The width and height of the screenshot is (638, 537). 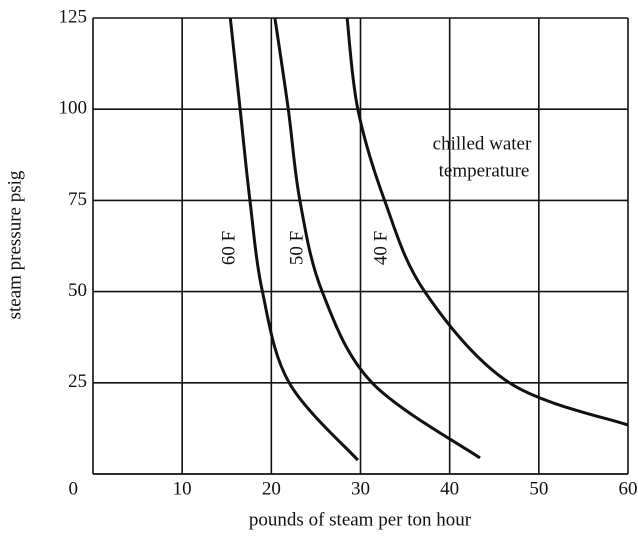 What do you see at coordinates (628, 488) in the screenshot?
I see `x-tick-label: 60` at bounding box center [628, 488].